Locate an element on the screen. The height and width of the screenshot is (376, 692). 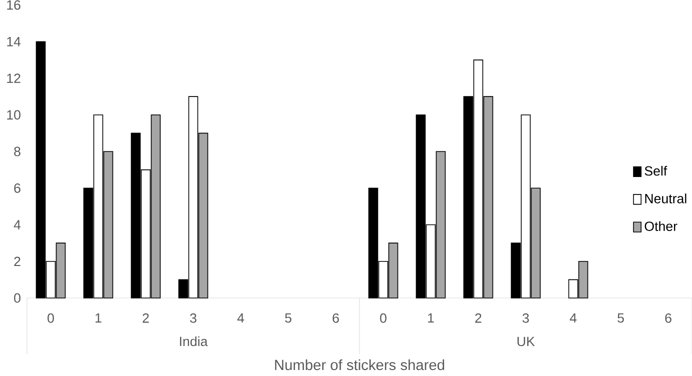
y-tick-label: 12 is located at coordinates (13, 78).